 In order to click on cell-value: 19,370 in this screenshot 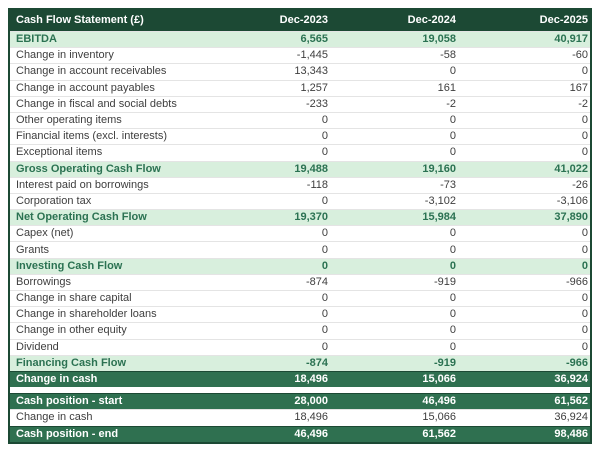, I will do `click(311, 217)`.